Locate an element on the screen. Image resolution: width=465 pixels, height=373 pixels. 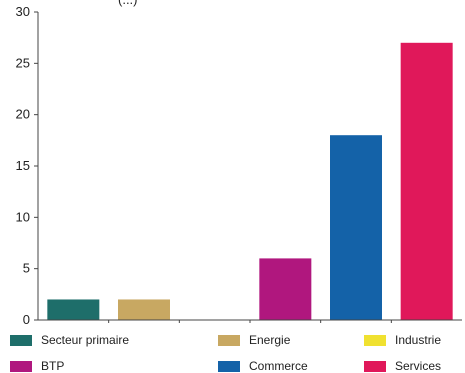
legend-item-services: Services is located at coordinates (402, 366).